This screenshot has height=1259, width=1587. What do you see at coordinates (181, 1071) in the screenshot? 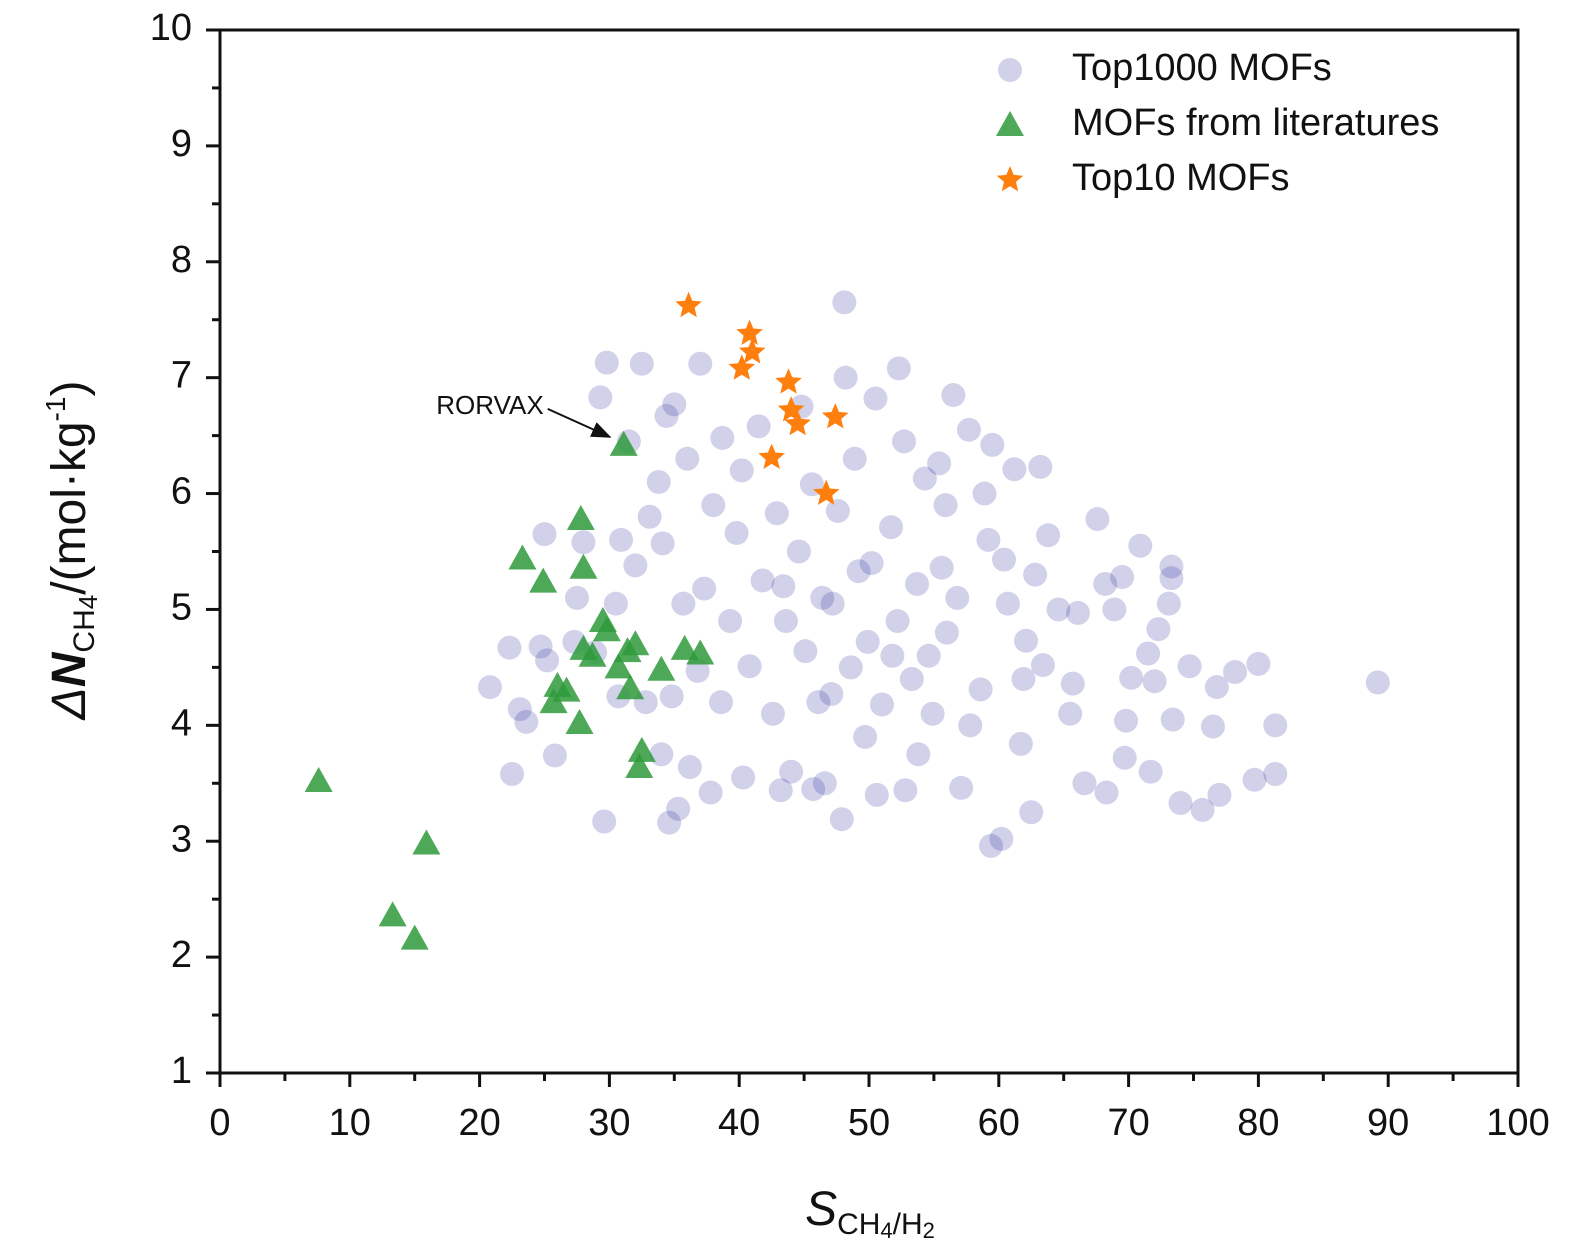
I see `y-tick-label: 1` at bounding box center [181, 1071].